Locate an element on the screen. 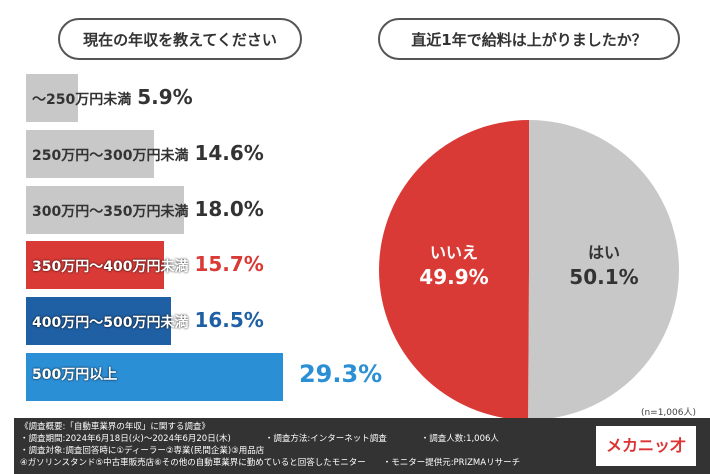 This screenshot has width=710, height=474. footer-line: 《調査概要:「自動車業界の年収」に関する調査》 is located at coordinates (115, 427).